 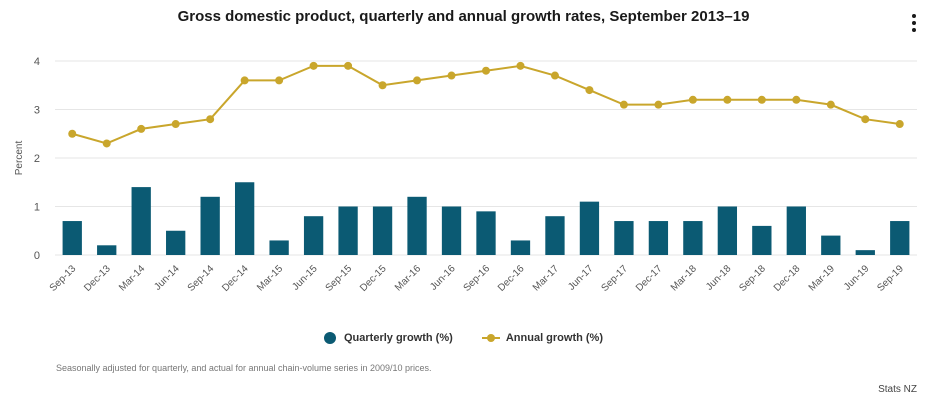 What do you see at coordinates (305, 278) in the screenshot?
I see `x-tick-label: Jun-15` at bounding box center [305, 278].